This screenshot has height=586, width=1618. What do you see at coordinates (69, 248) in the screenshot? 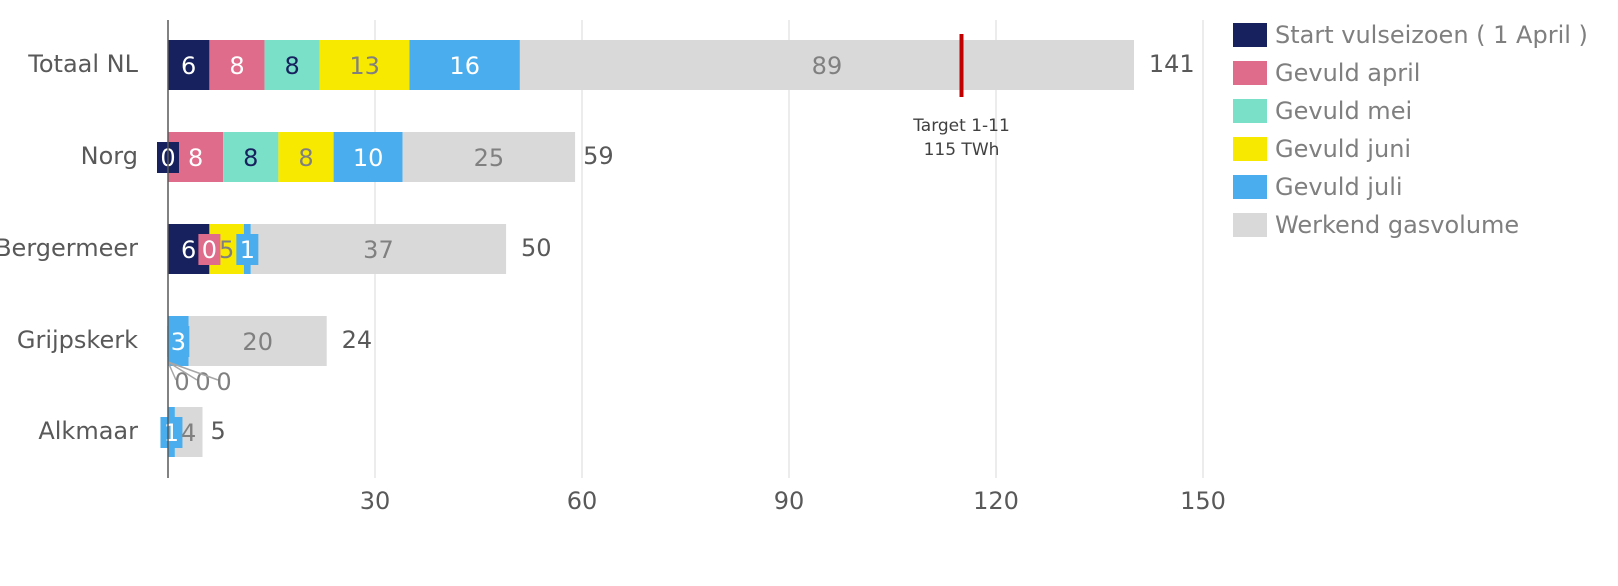
I see `y-tick-label: Bergermeer` at bounding box center [69, 248].